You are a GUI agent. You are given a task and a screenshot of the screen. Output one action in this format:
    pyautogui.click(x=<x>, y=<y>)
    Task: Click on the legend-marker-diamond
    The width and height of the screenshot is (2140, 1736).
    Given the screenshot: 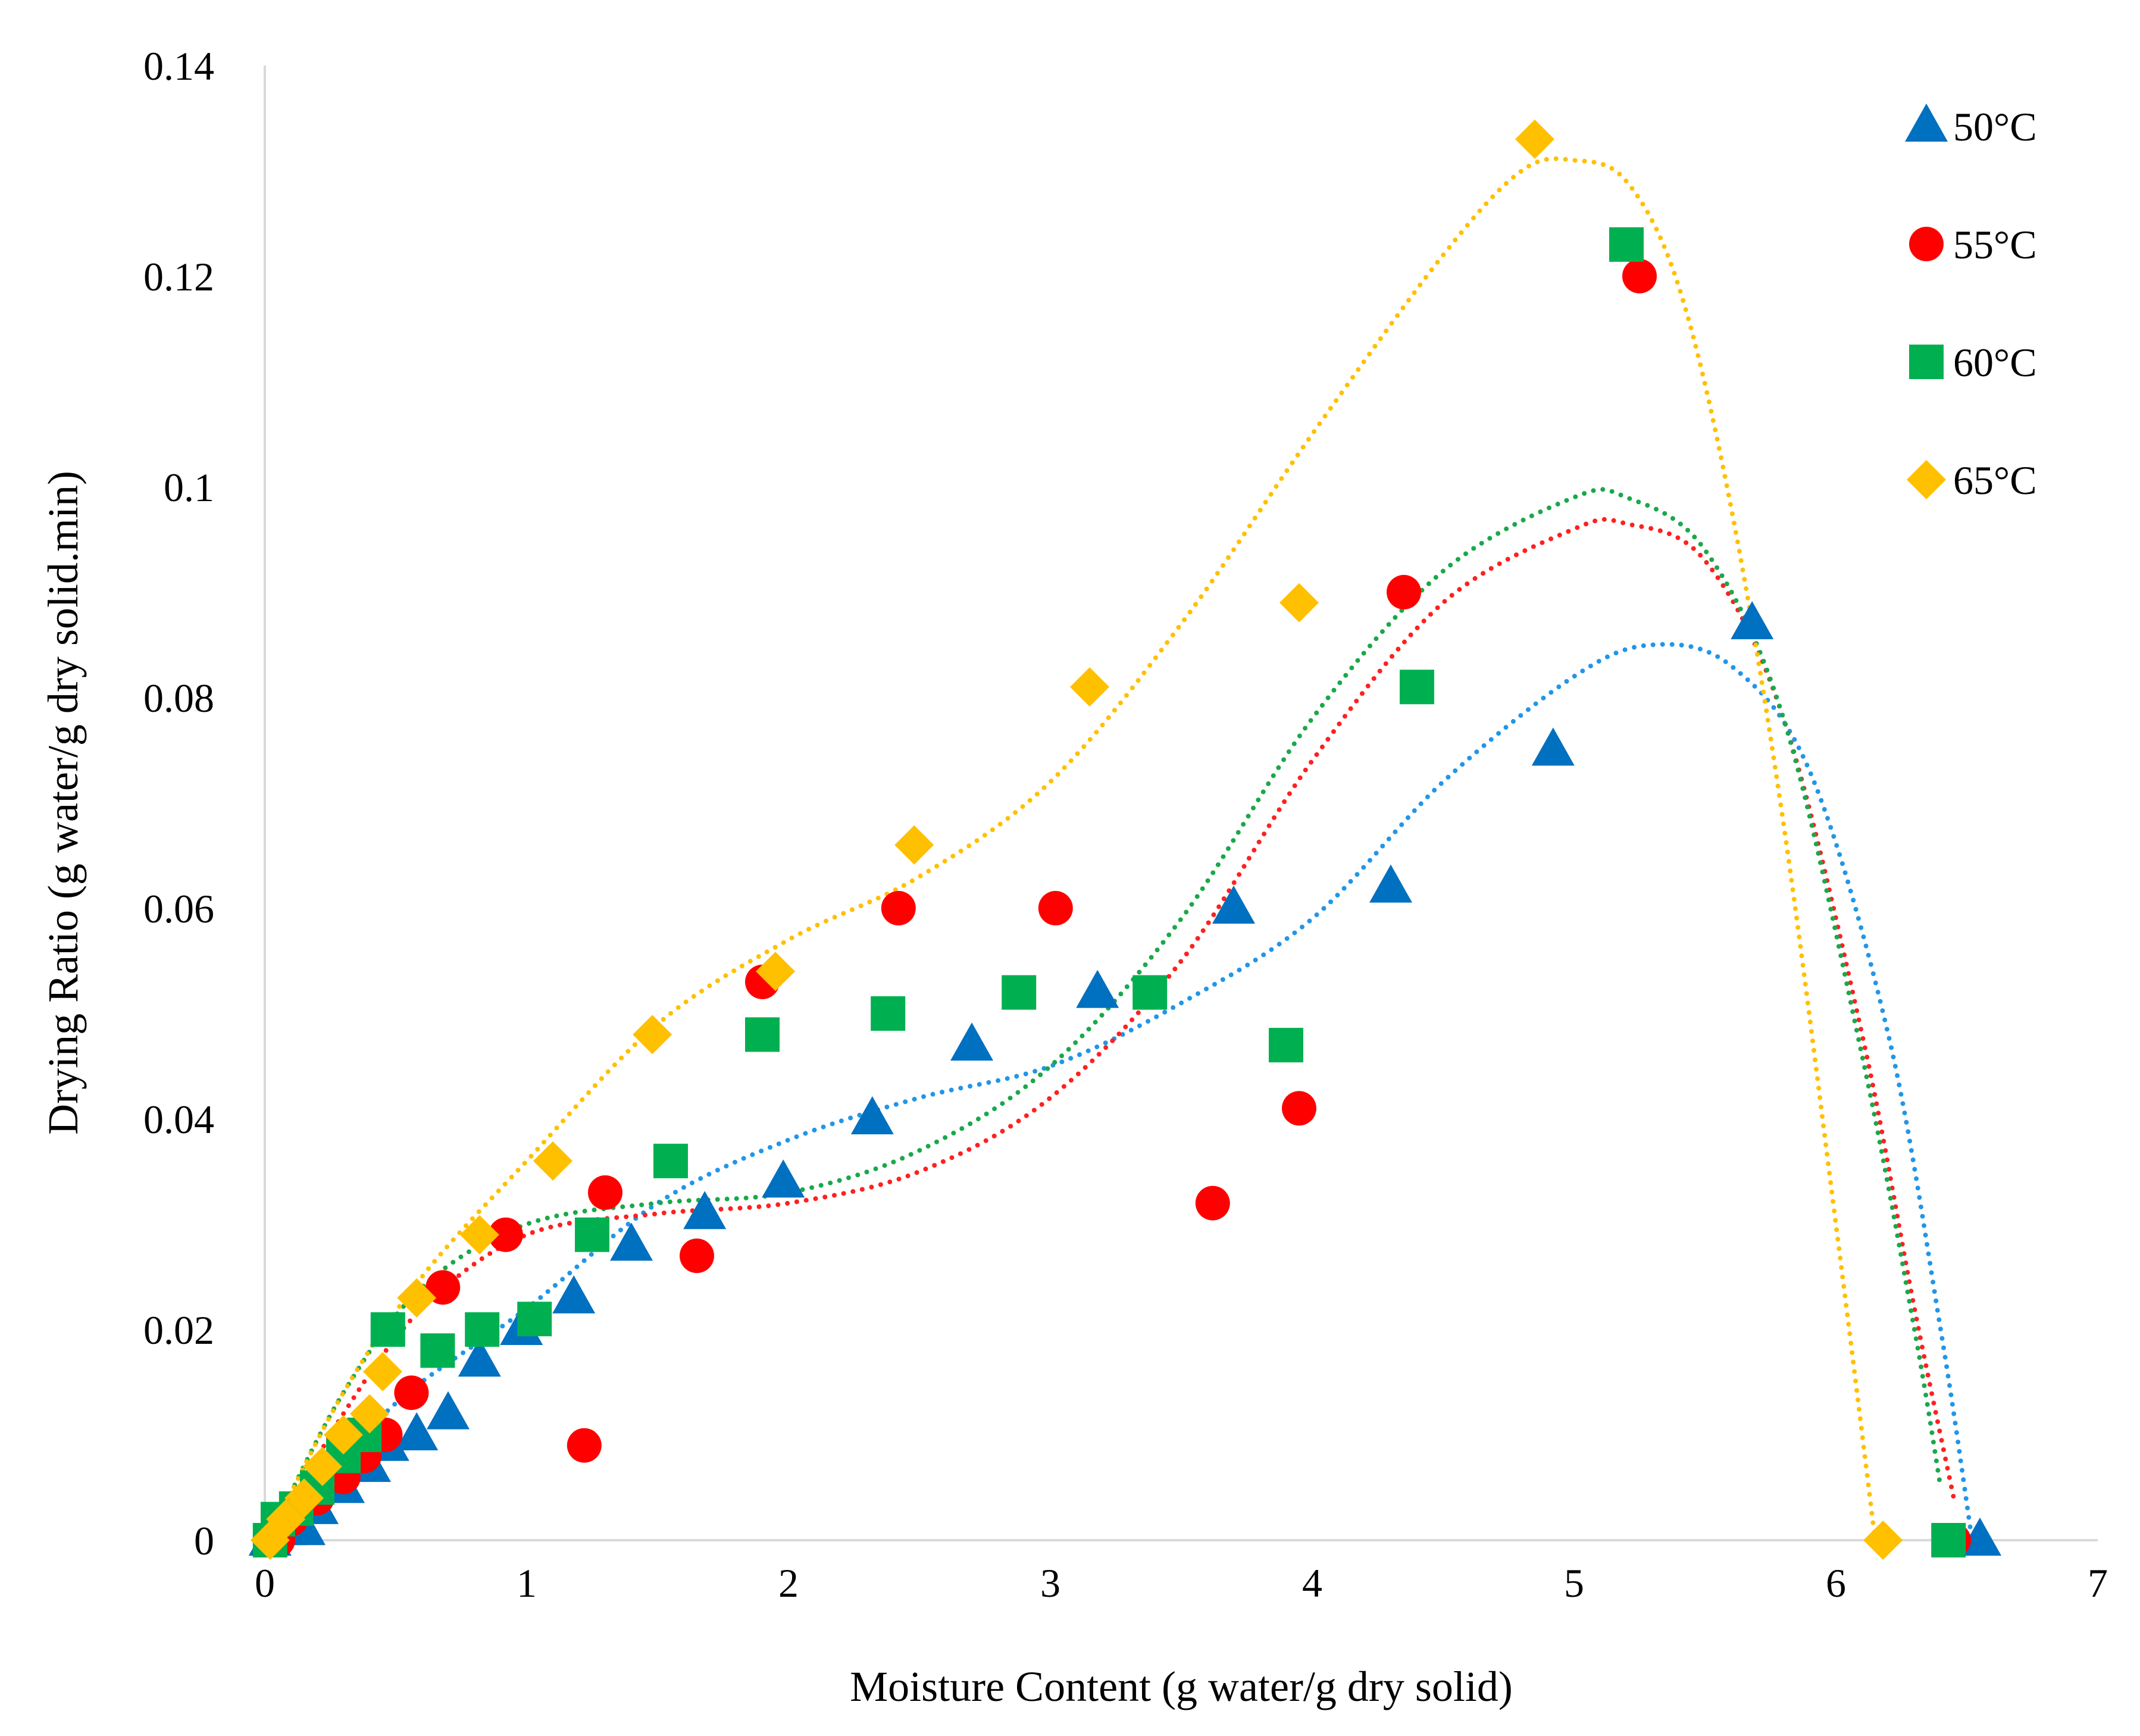 What is the action you would take?
    pyautogui.click(x=1926, y=479)
    